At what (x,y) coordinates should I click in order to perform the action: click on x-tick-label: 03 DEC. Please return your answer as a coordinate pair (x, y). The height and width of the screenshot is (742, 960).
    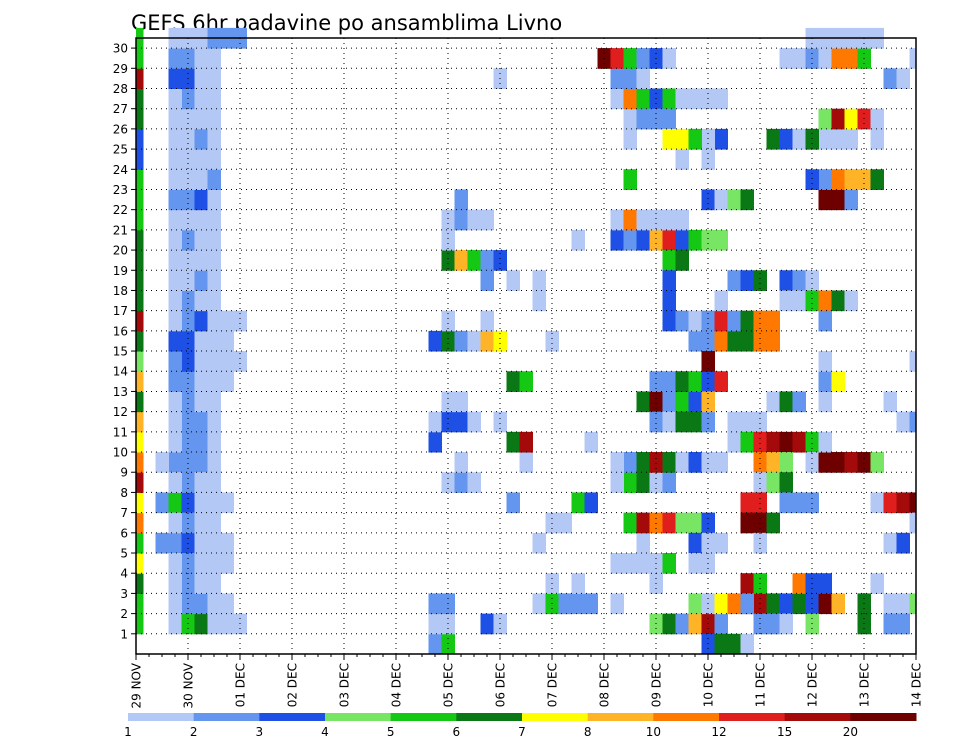
    Looking at the image, I should click on (345, 685).